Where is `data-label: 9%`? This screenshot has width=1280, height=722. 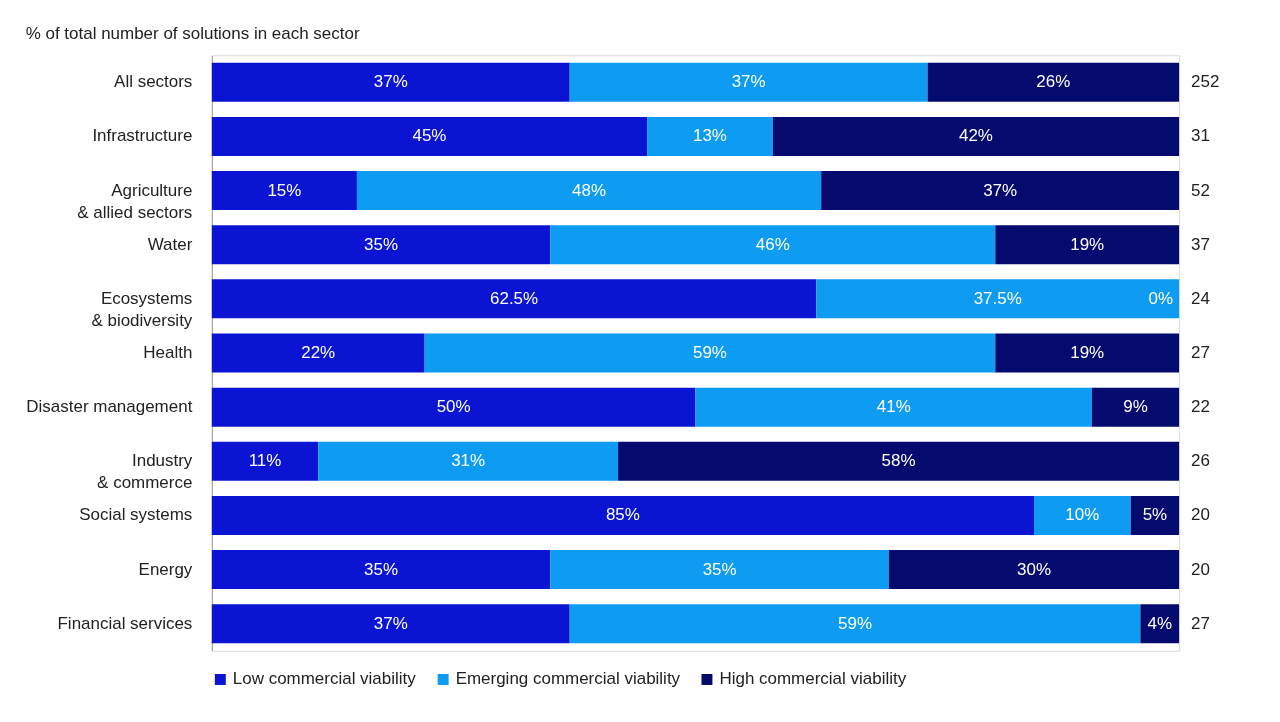
data-label: 9% is located at coordinates (1135, 407).